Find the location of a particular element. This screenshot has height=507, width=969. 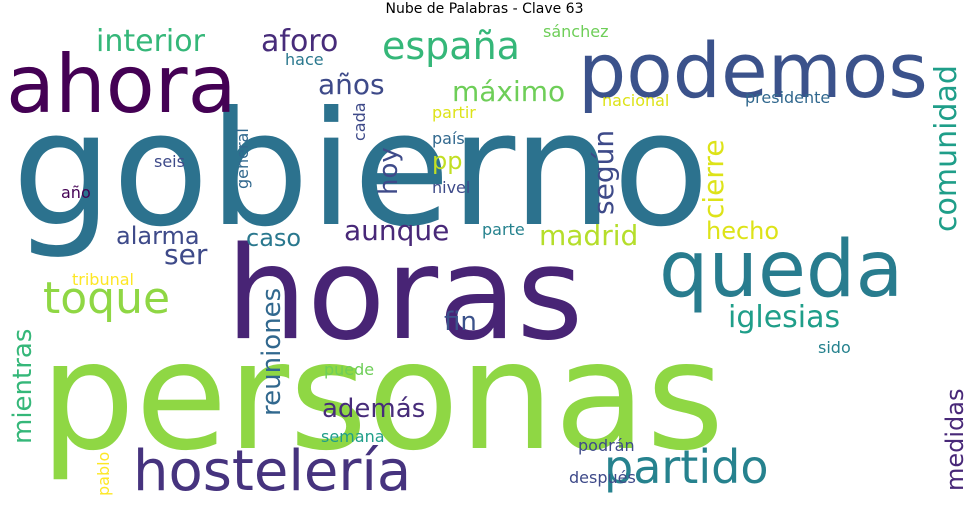

word-hecho: hecho is located at coordinates (743, 231).